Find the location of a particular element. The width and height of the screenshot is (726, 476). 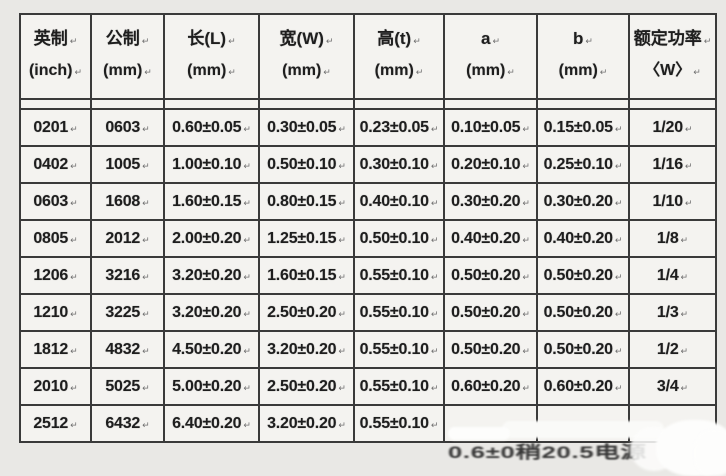

table-cell: 0.25±0.10 ↵ is located at coordinates (583, 164).